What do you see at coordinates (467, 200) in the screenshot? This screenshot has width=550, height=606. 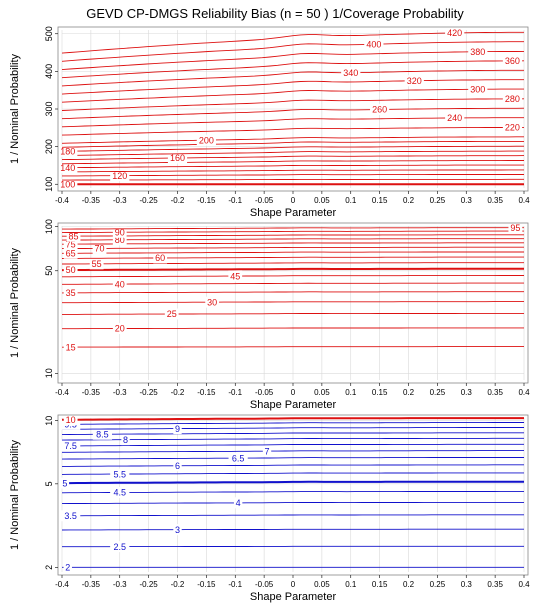 I see `x-tick-label: 0.3` at bounding box center [467, 200].